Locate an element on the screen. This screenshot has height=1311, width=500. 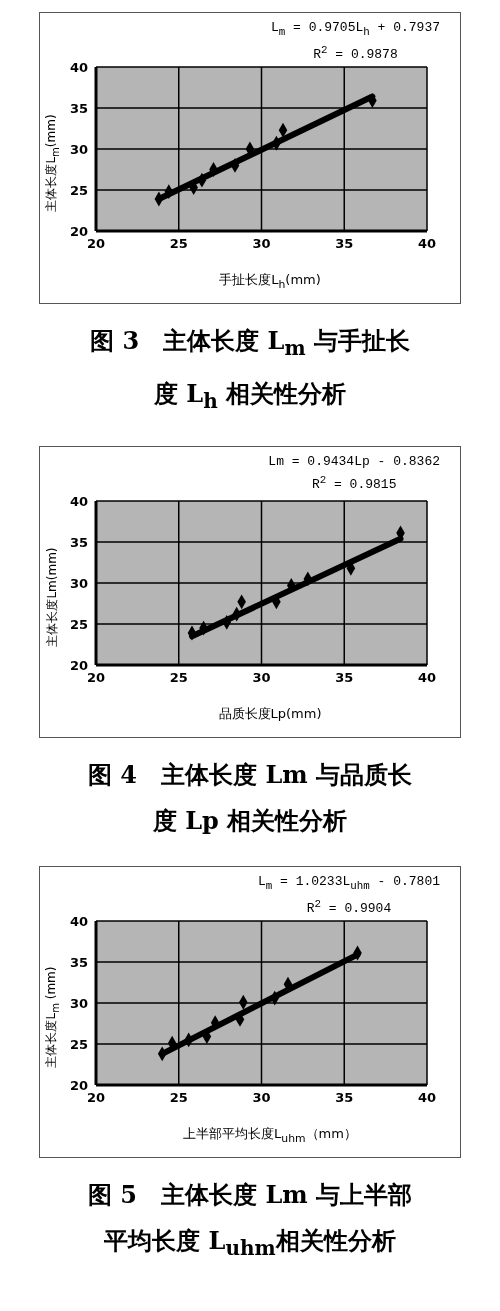
x-axis-title: 上半部平均长度L$_{uhm}$（mm） is located at coordinates (270, 1135).